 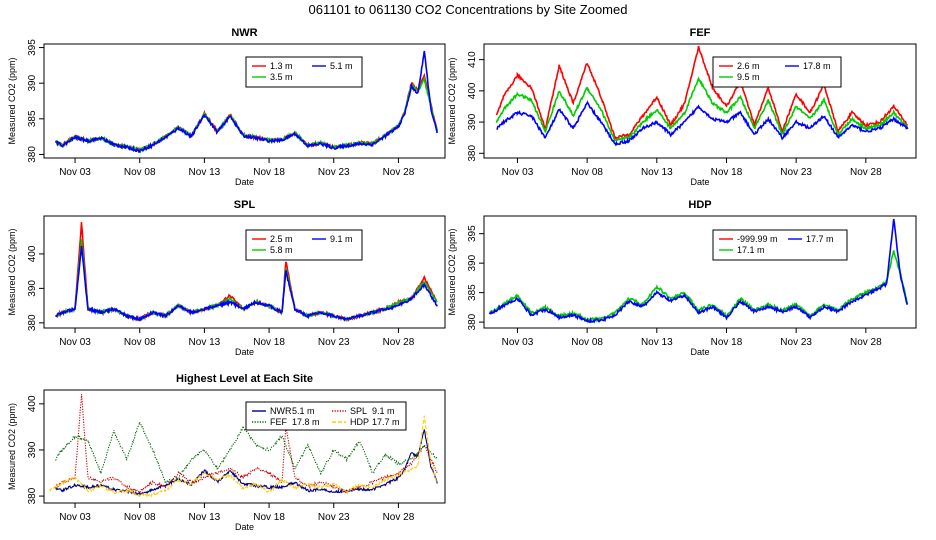 I want to click on series-line-17-7-m, so click(x=698, y=271).